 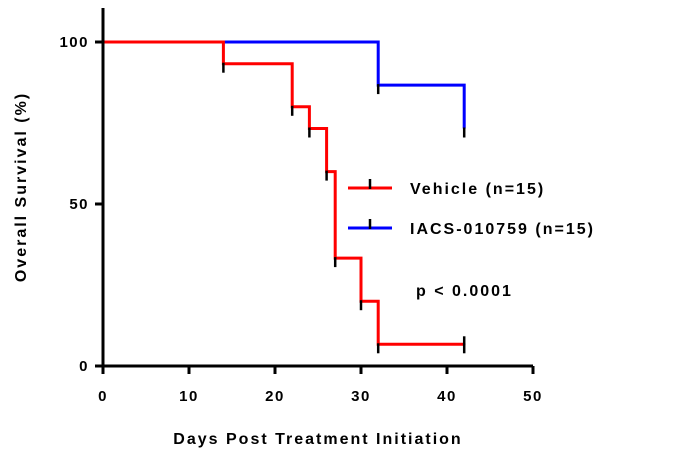 What do you see at coordinates (317, 439) in the screenshot?
I see `x-axis-title: Days Post Treatment Initiation` at bounding box center [317, 439].